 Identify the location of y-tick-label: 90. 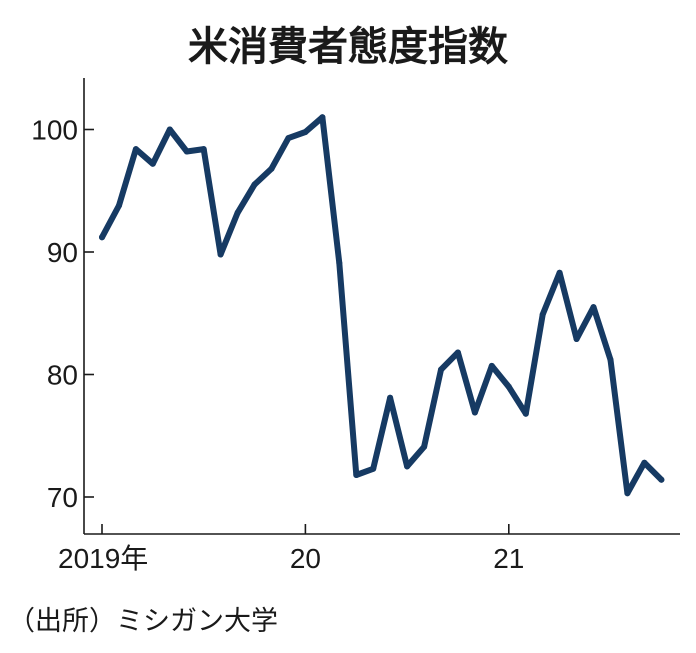
(62, 252).